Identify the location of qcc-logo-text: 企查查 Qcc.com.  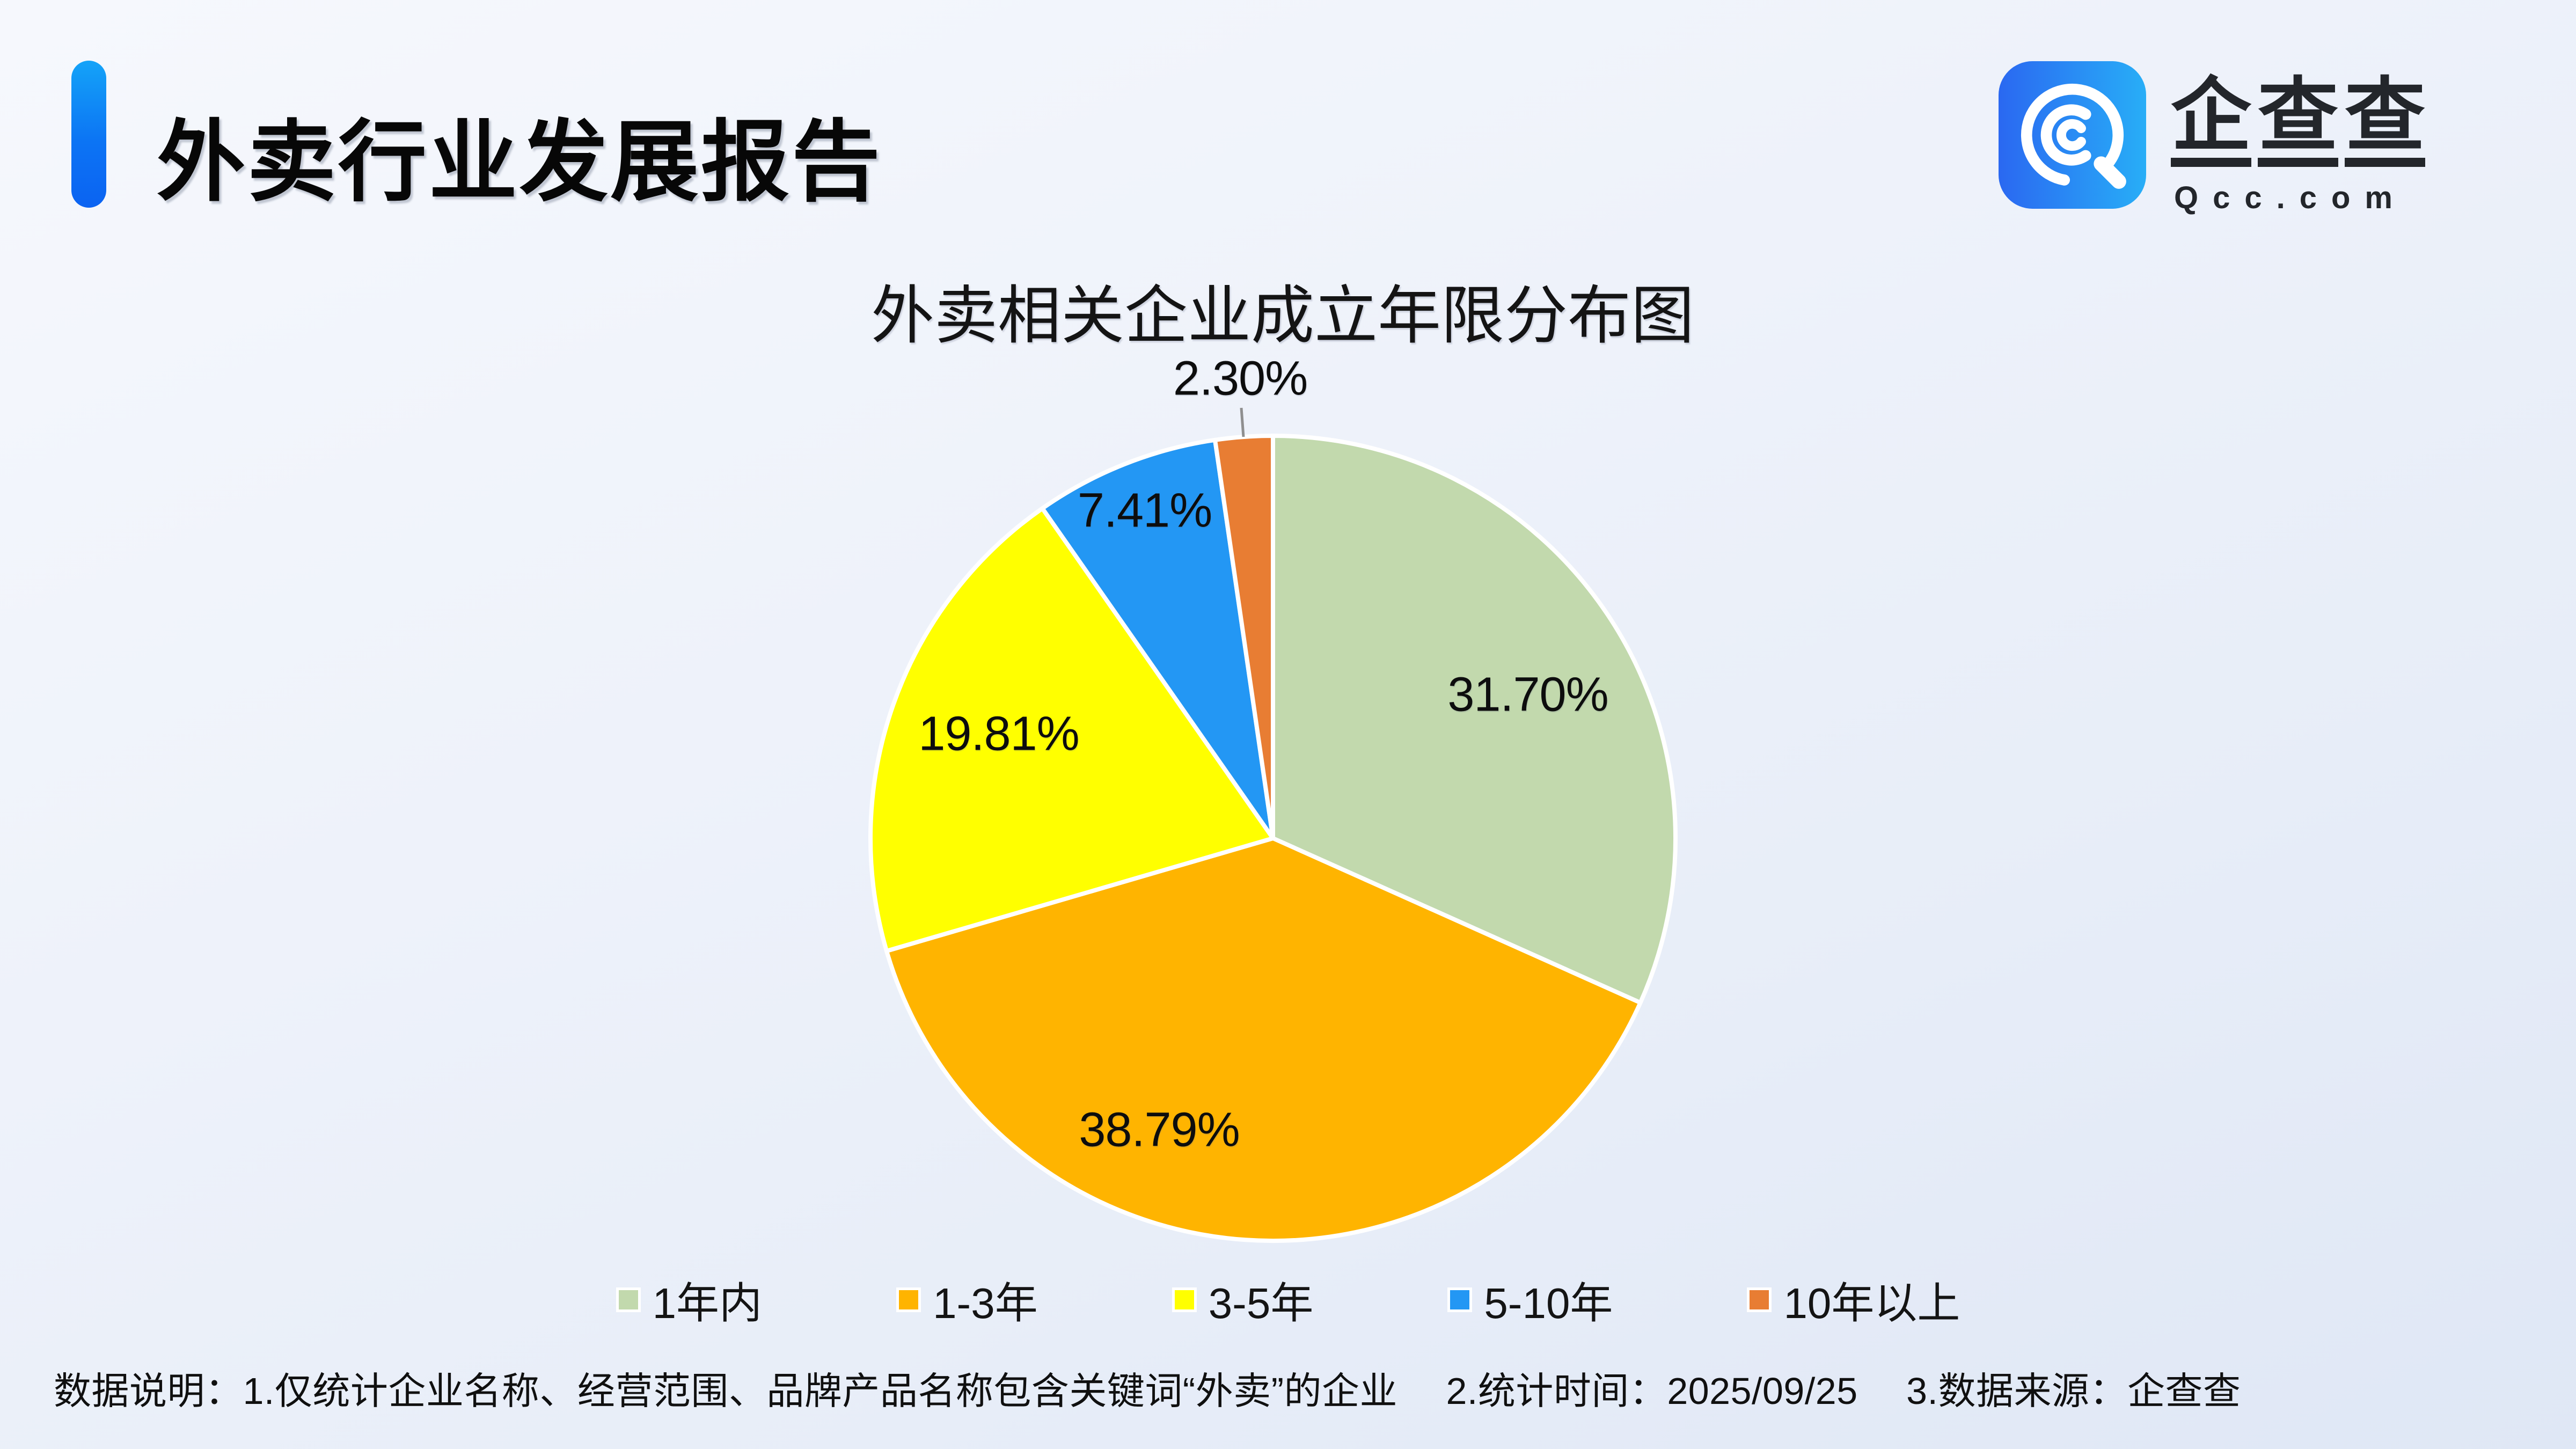
(2301, 145).